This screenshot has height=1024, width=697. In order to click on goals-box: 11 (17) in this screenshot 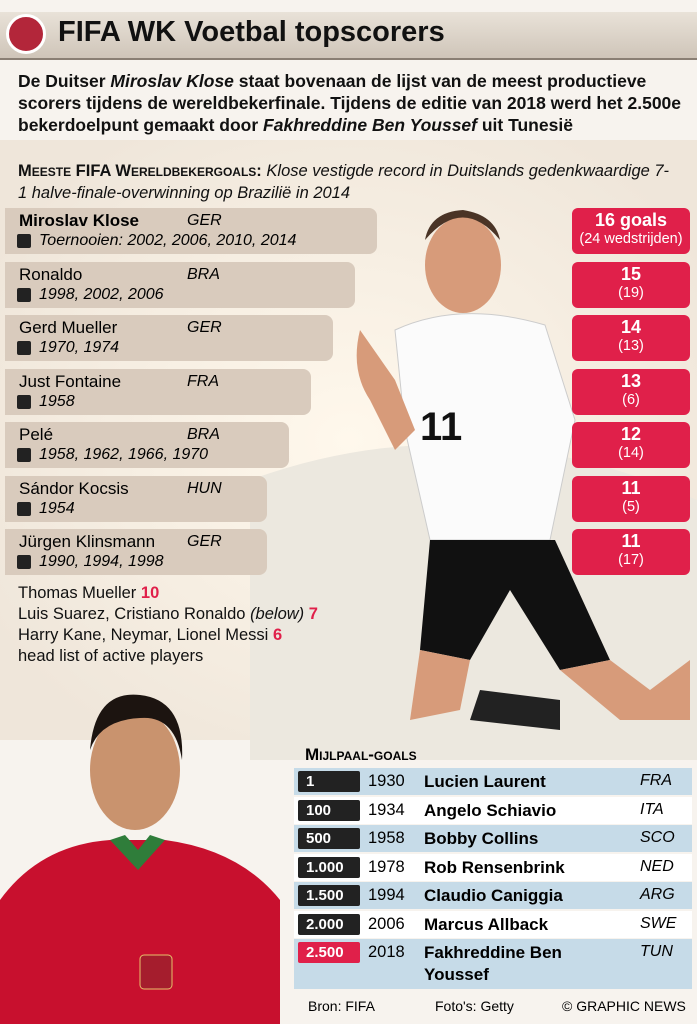, I will do `click(631, 552)`.